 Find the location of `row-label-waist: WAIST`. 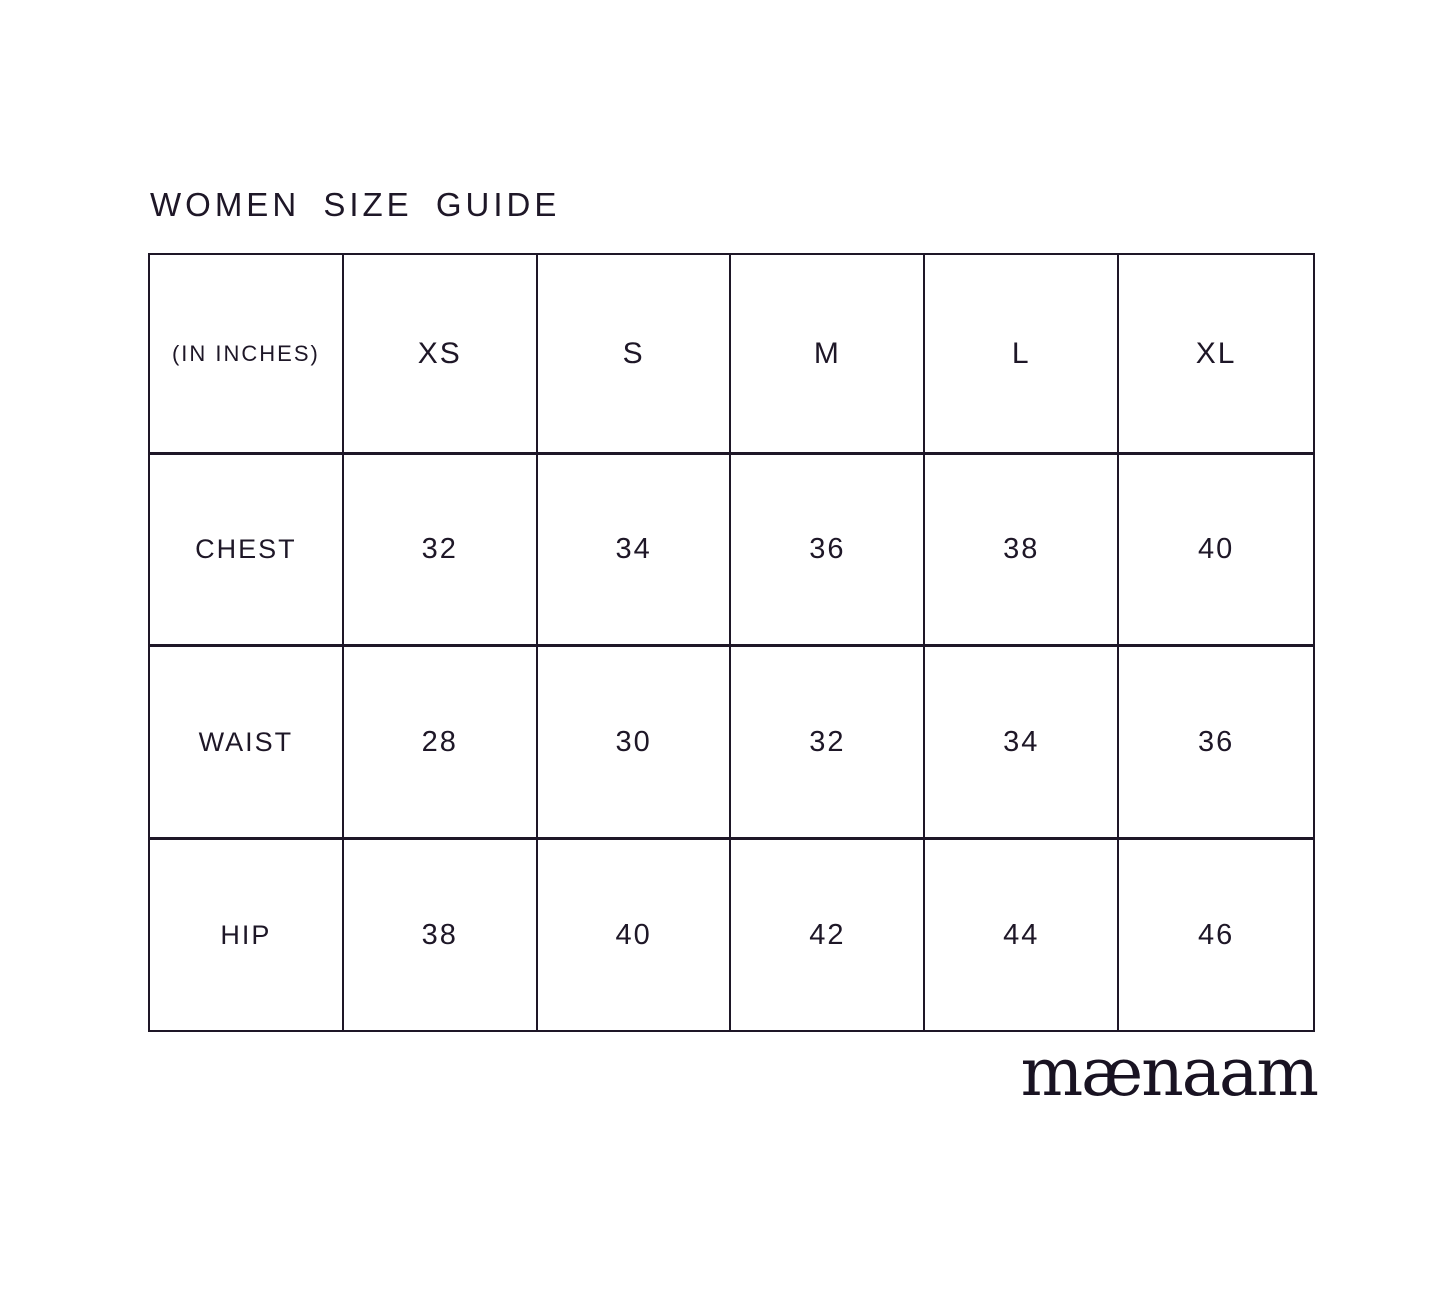

row-label-waist: WAIST is located at coordinates (247, 743).